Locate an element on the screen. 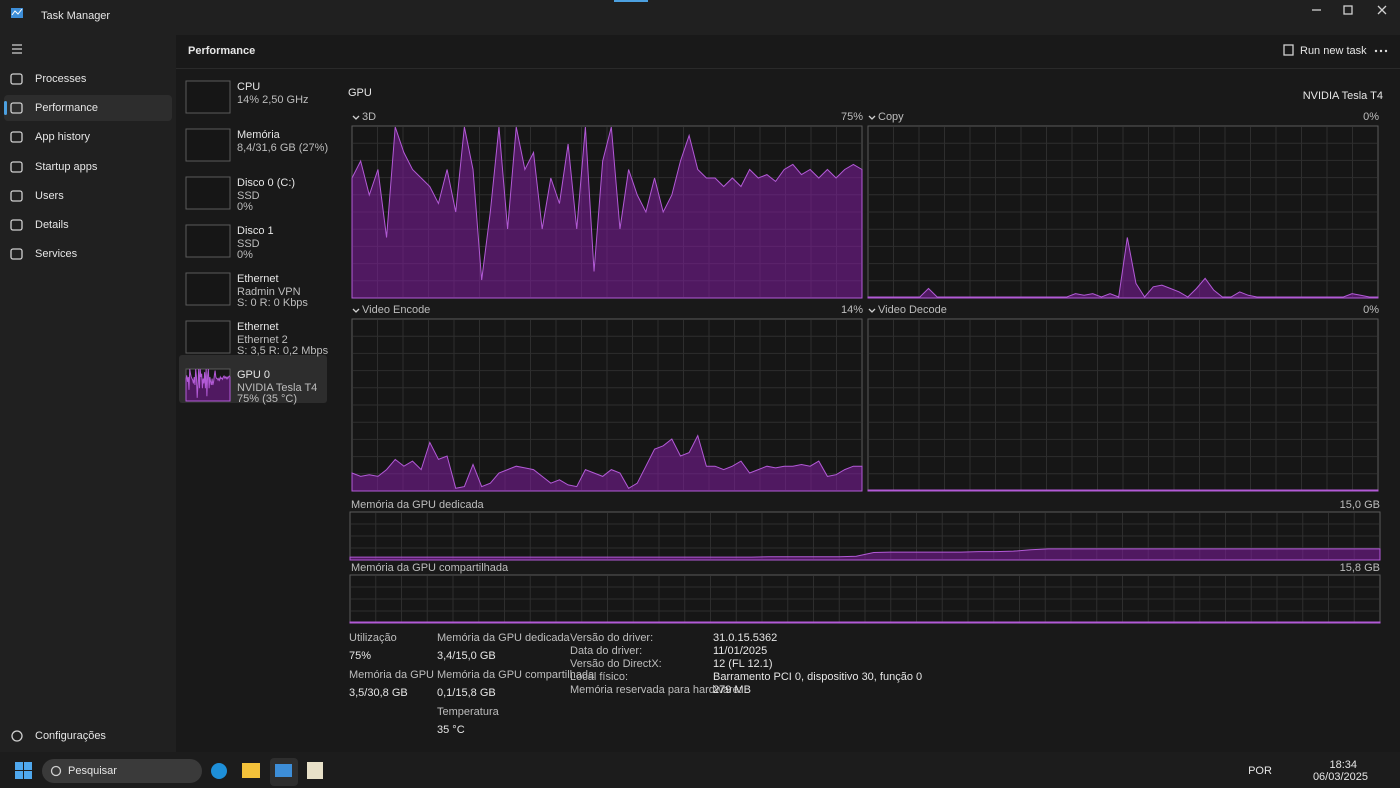 The image size is (1400, 788). device-line: 8,4/31,6 GB (27%) is located at coordinates (282, 148).